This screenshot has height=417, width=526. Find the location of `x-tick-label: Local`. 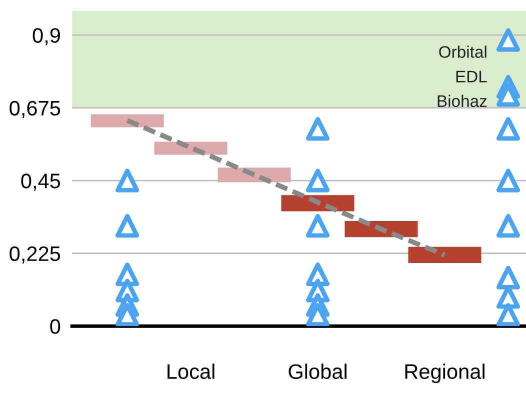

x-tick-label: Local is located at coordinates (191, 371).